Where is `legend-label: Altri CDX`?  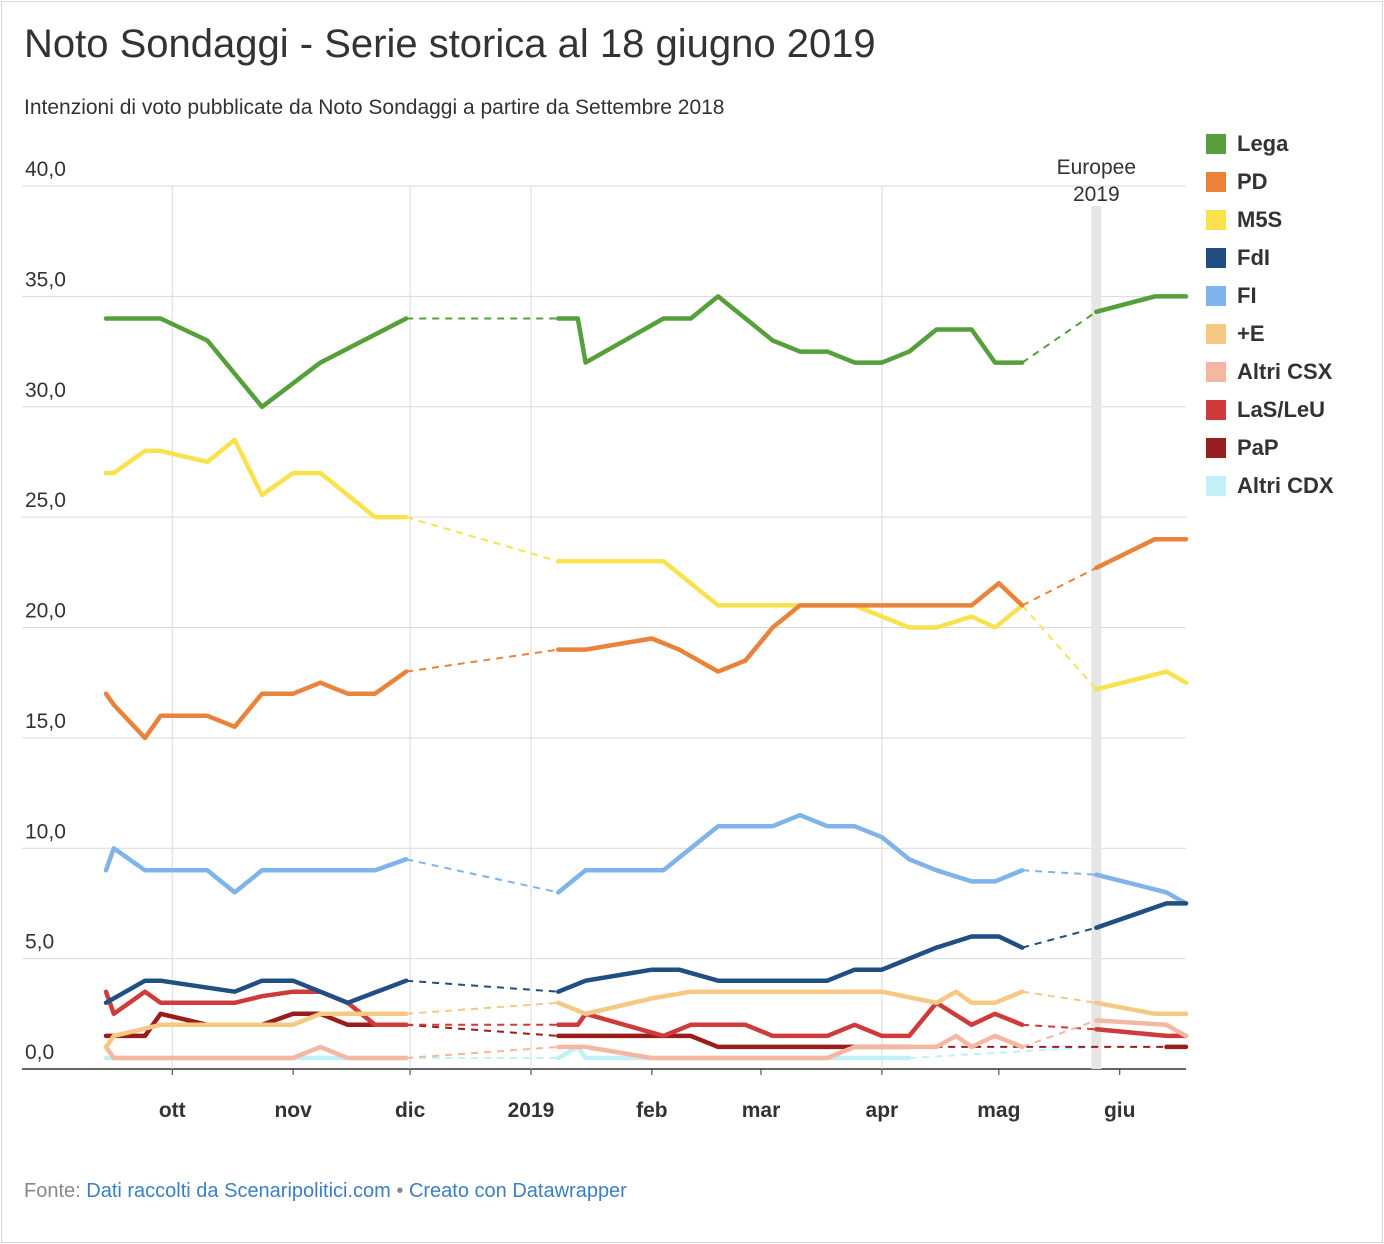
legend-label: Altri CDX is located at coordinates (1285, 485).